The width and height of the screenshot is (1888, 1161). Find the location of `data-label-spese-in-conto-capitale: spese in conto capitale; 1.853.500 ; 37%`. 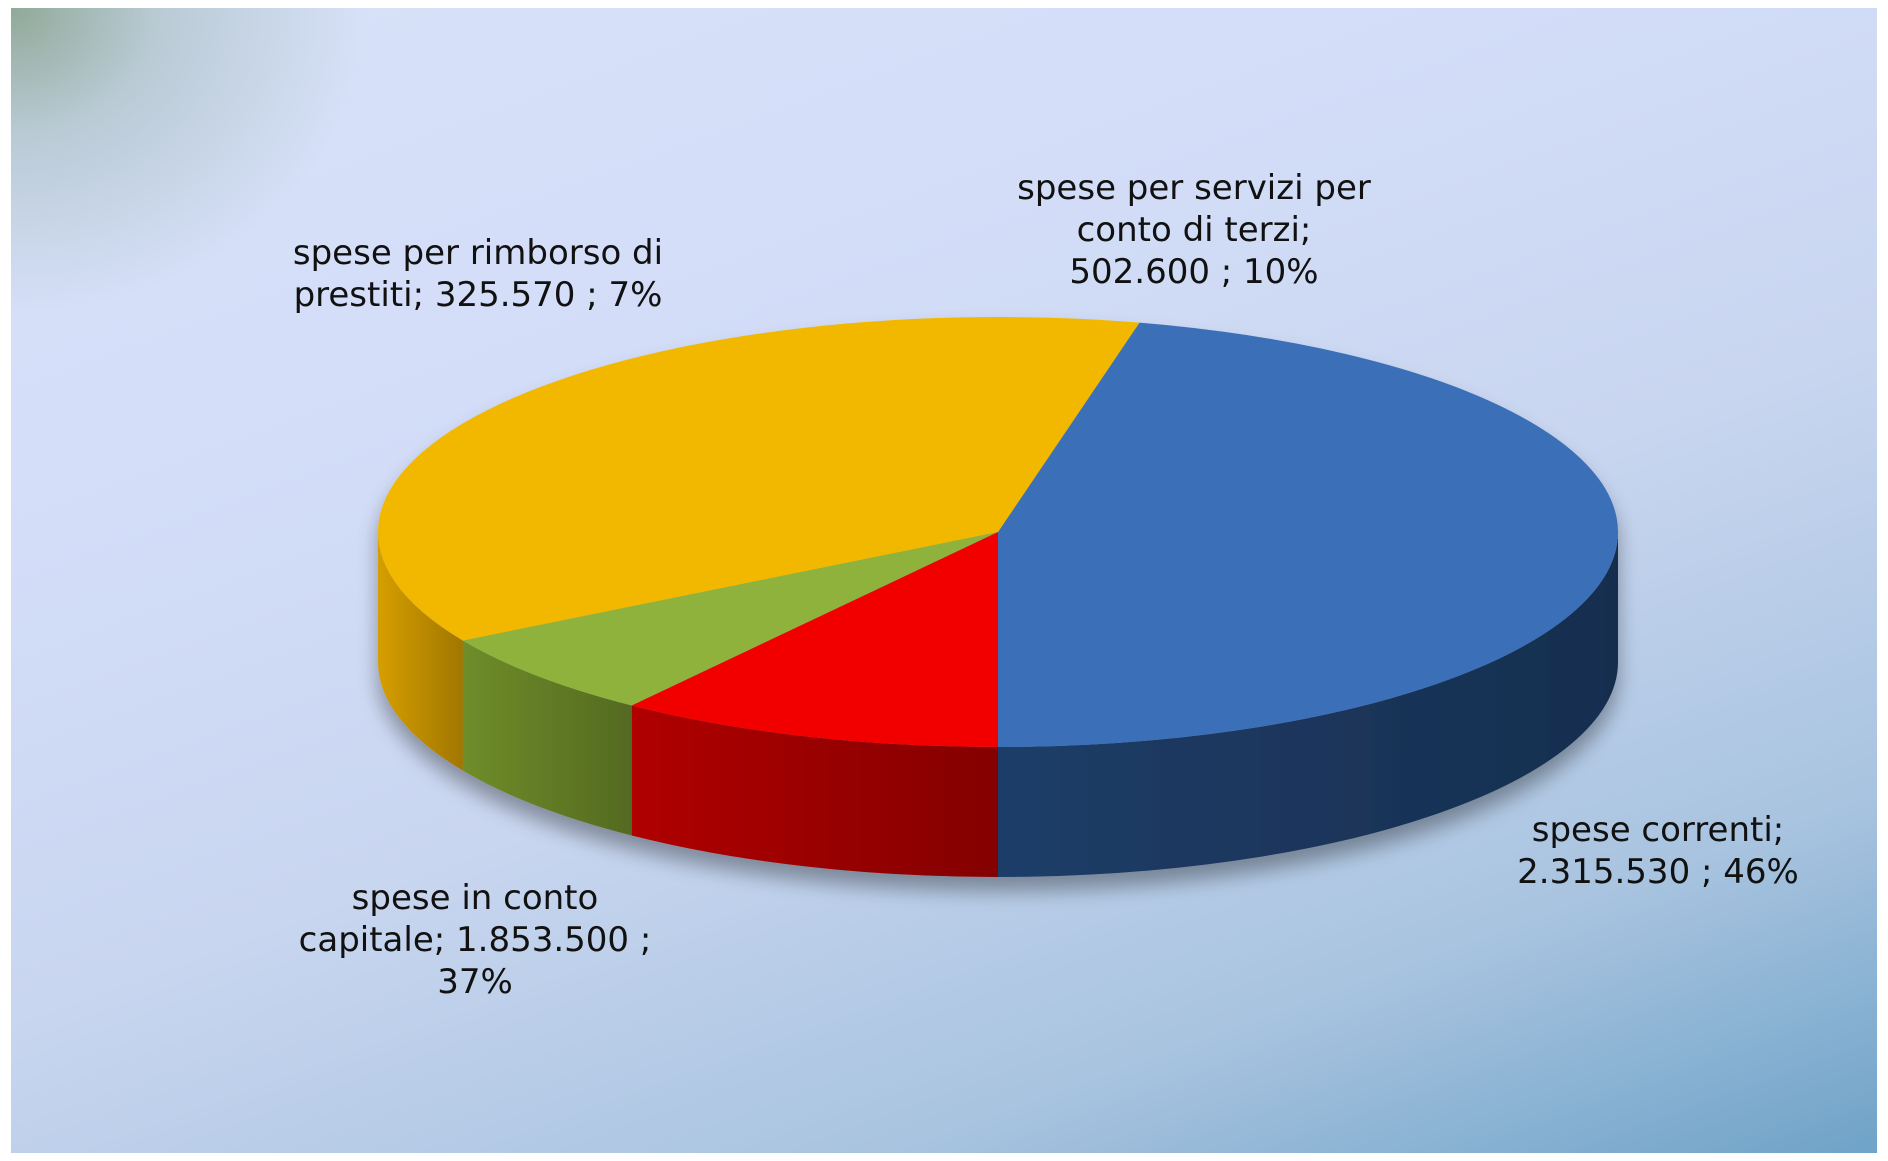

data-label-spese-in-conto-capitale: spese in conto capitale; 1.853.500 ; 37% is located at coordinates (475, 940).